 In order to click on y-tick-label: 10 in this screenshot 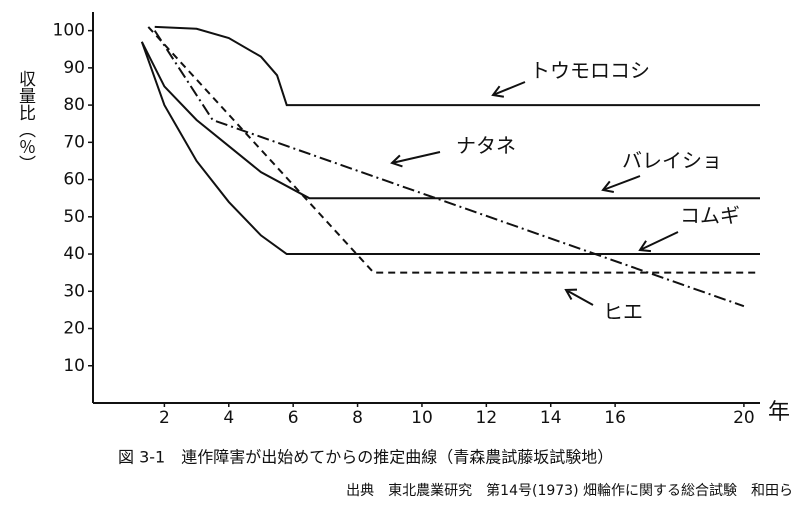, I will do `click(74, 366)`.